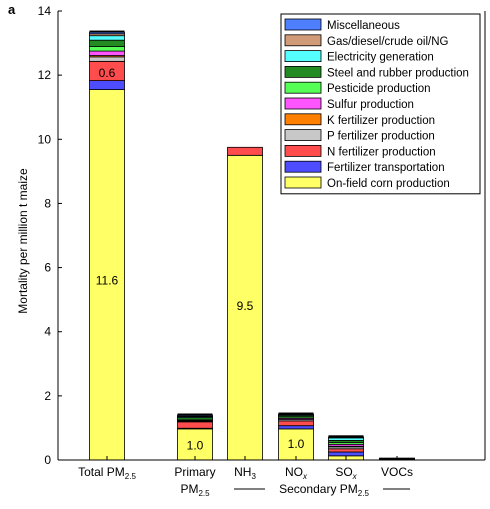 This screenshot has height=509, width=490. Describe the element at coordinates (107, 73) in the screenshot. I see `data-label: 0.6` at that location.